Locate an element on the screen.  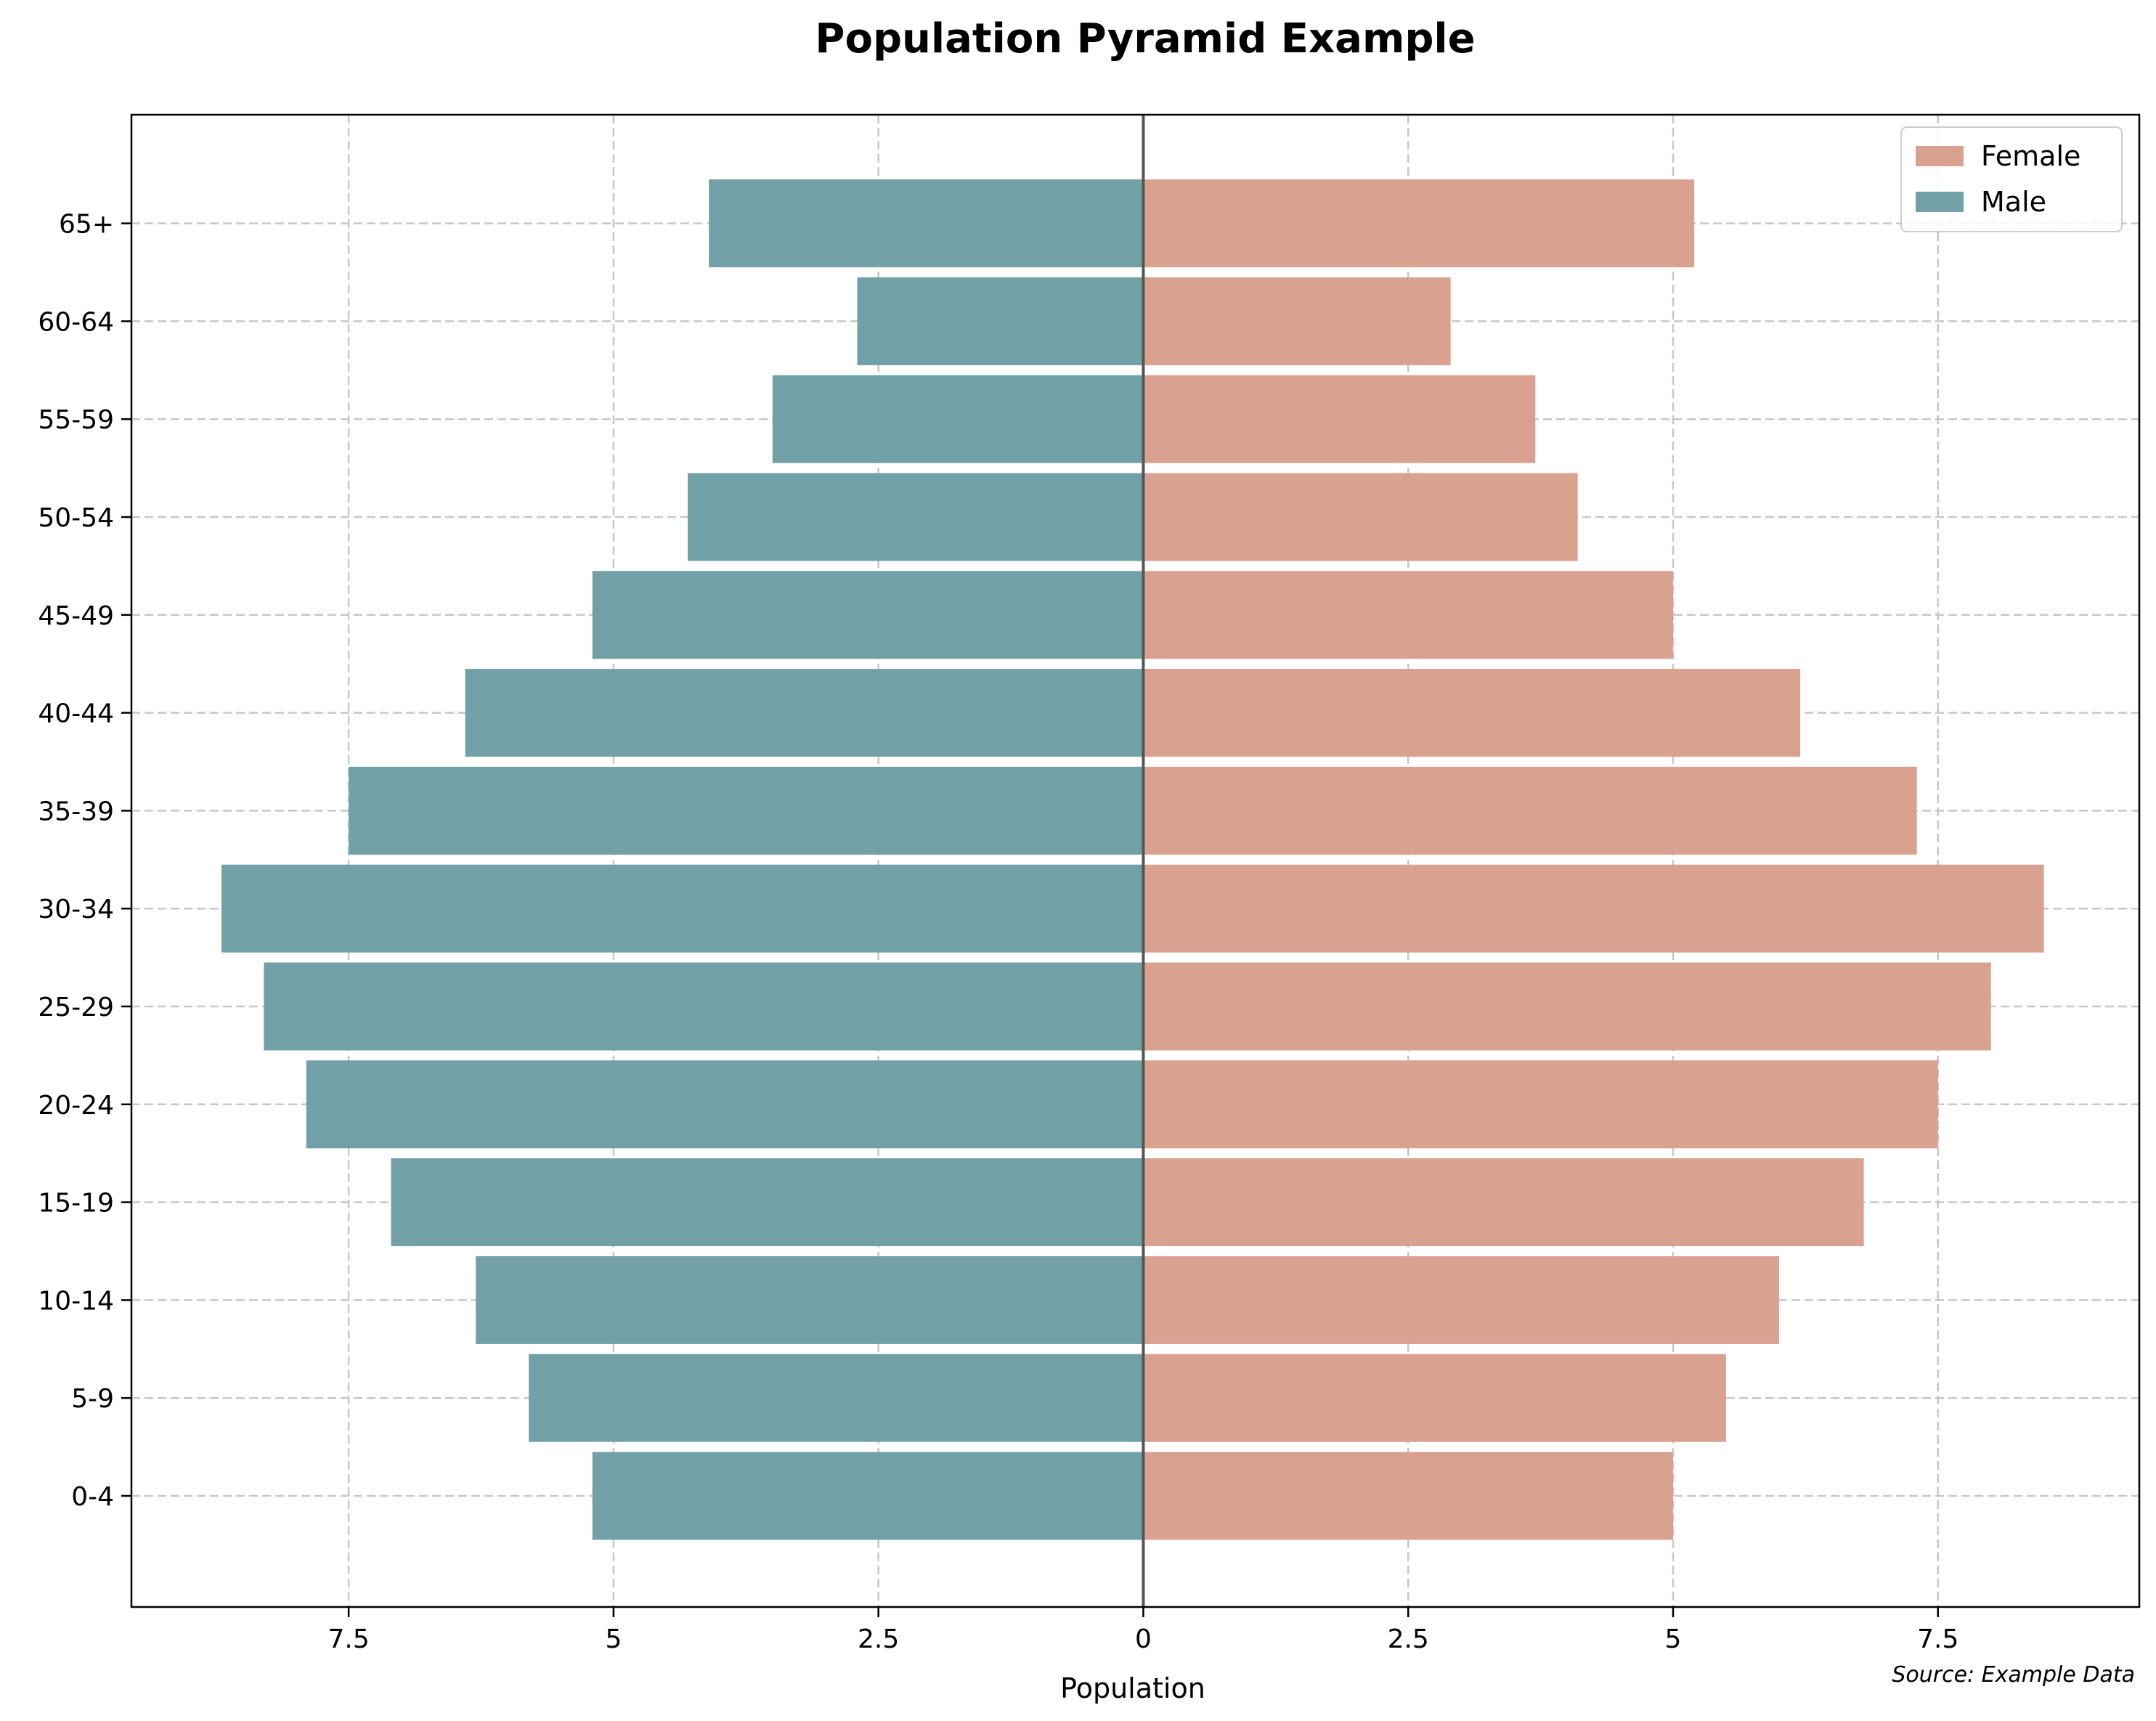
y-tick-label-25-29: 25-29 is located at coordinates (76, 1007).